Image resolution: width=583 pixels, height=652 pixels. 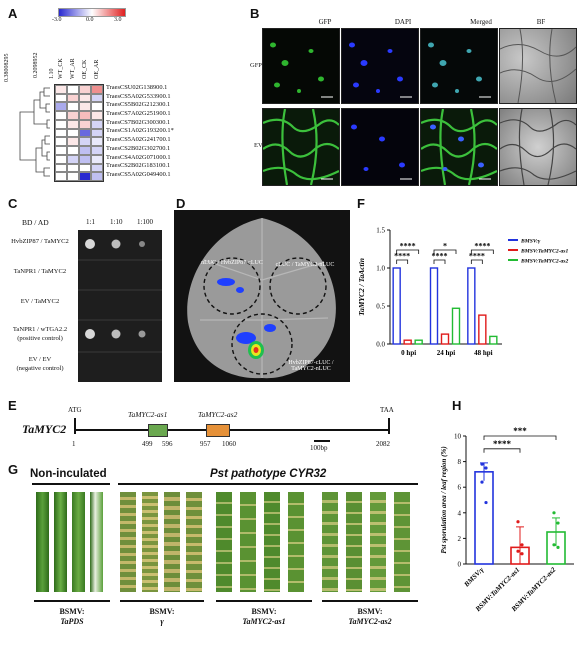 I want to click on y2h-row-2: TaNPR1 / TaMYC2, so click(x=40, y=271).